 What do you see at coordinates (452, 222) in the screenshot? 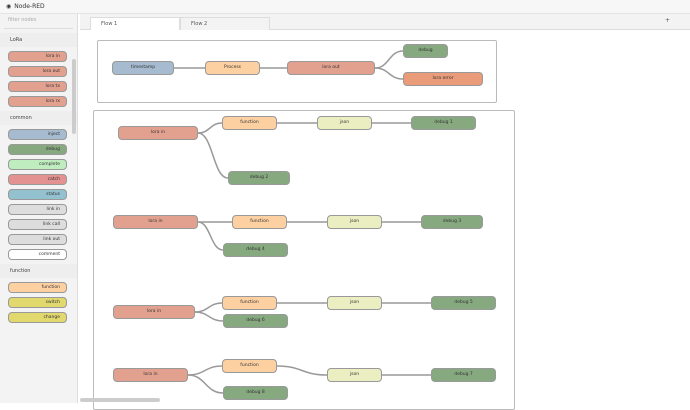
I see `flow-node: debug 3` at bounding box center [452, 222].